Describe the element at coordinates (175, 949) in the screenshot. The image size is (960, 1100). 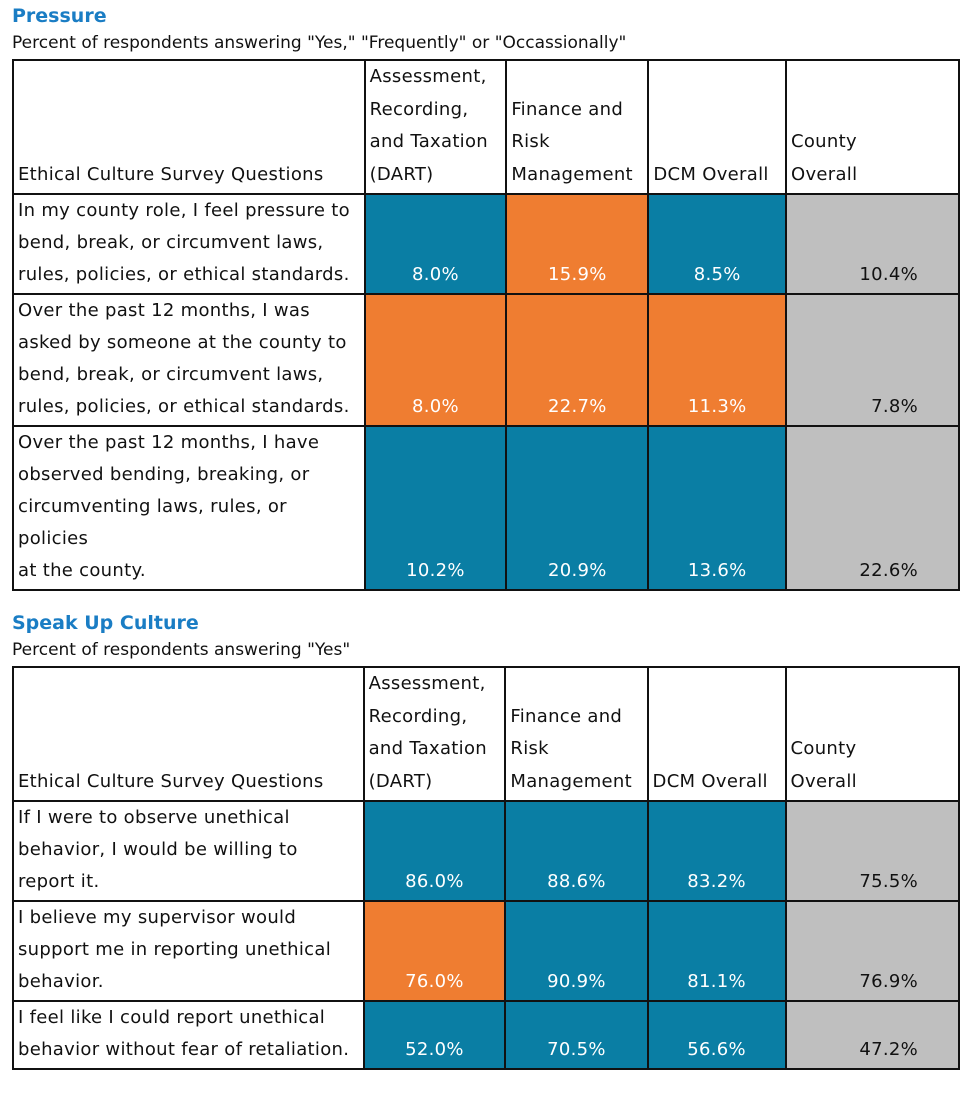
I see `question-line: support me in reporting unethical` at that location.